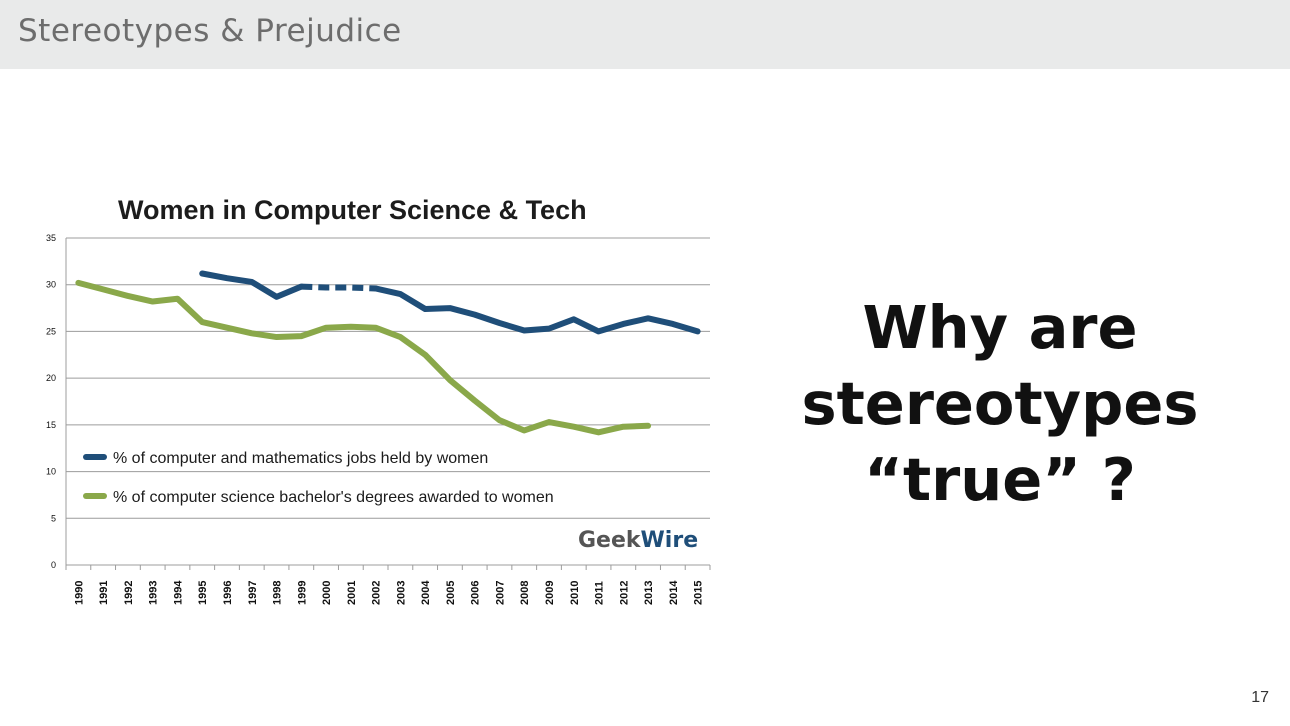 Image resolution: width=1290 pixels, height=726 pixels. What do you see at coordinates (610, 540) in the screenshot?
I see `logo-text-geek: Geek` at bounding box center [610, 540].